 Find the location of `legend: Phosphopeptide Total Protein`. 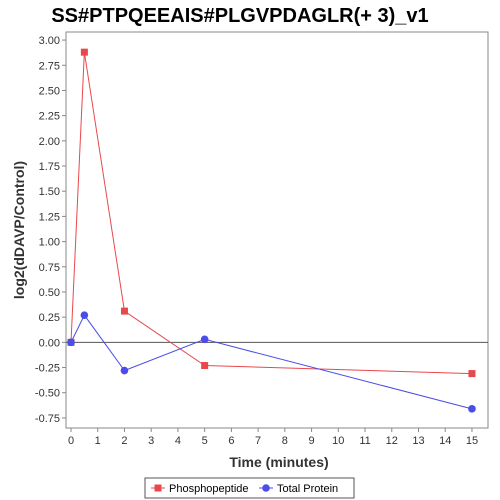

legend: Phosphopeptide Total Protein is located at coordinates (249, 488).